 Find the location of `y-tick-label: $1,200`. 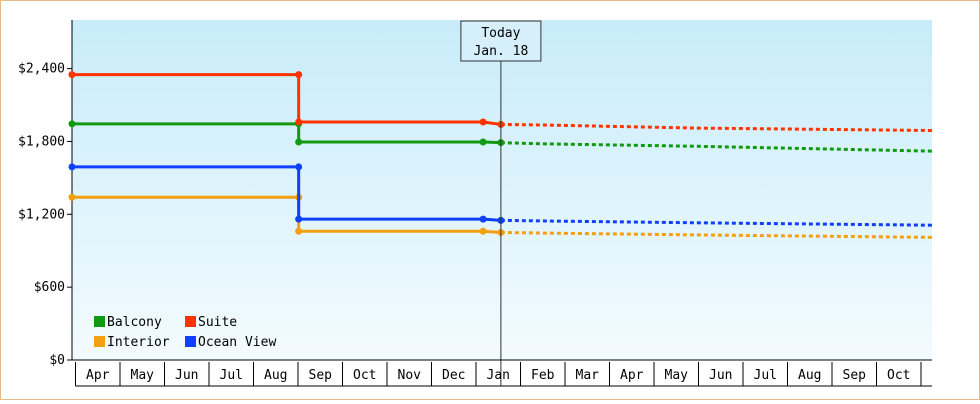

y-tick-label: $1,200 is located at coordinates (41, 214).